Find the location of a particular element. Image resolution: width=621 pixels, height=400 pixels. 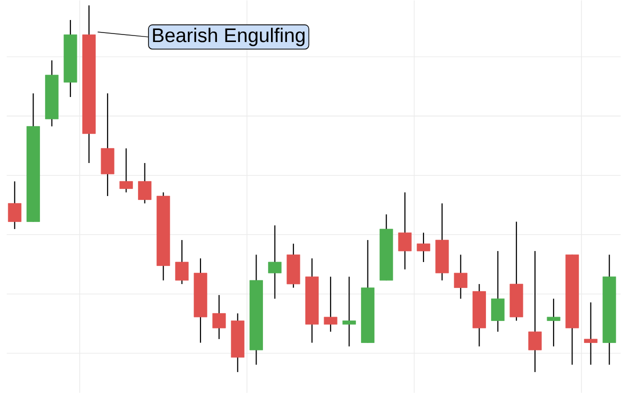

annotation: Bearish Engulfing is located at coordinates (229, 37).